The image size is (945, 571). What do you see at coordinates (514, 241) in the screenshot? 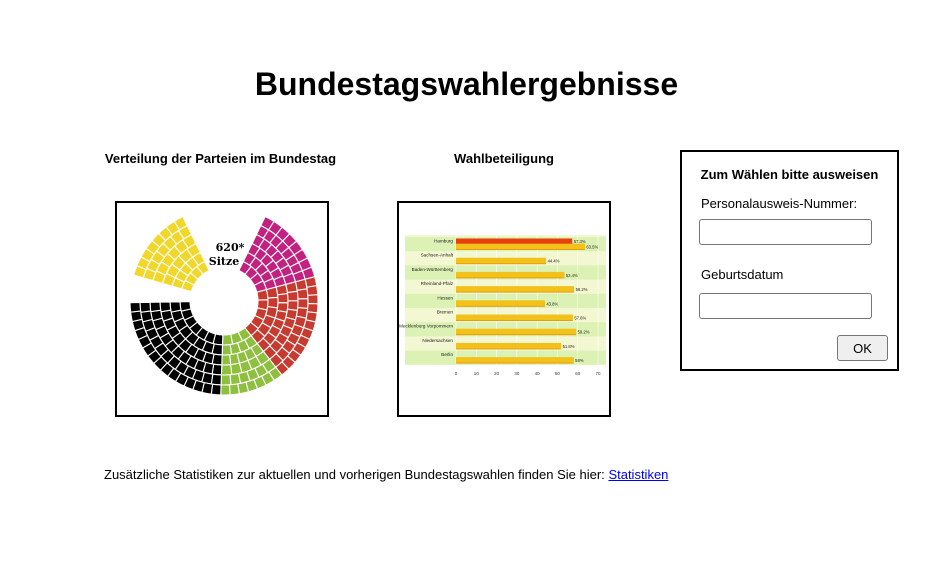
I see `bar-highlight` at bounding box center [514, 241].